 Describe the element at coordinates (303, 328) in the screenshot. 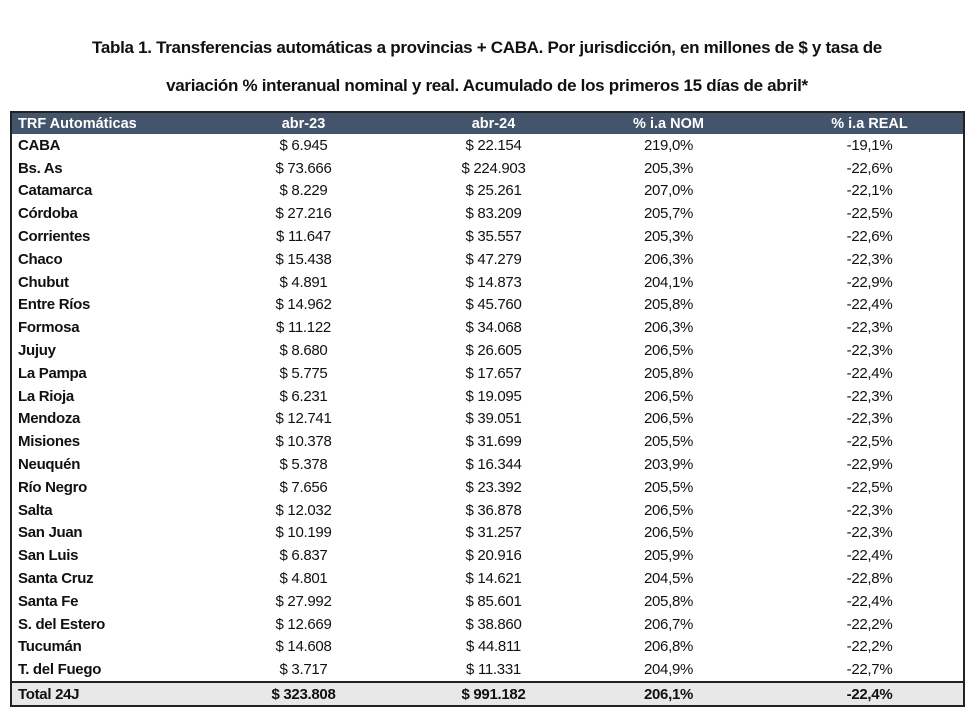

I see `value-cell: $ 11.122` at that location.